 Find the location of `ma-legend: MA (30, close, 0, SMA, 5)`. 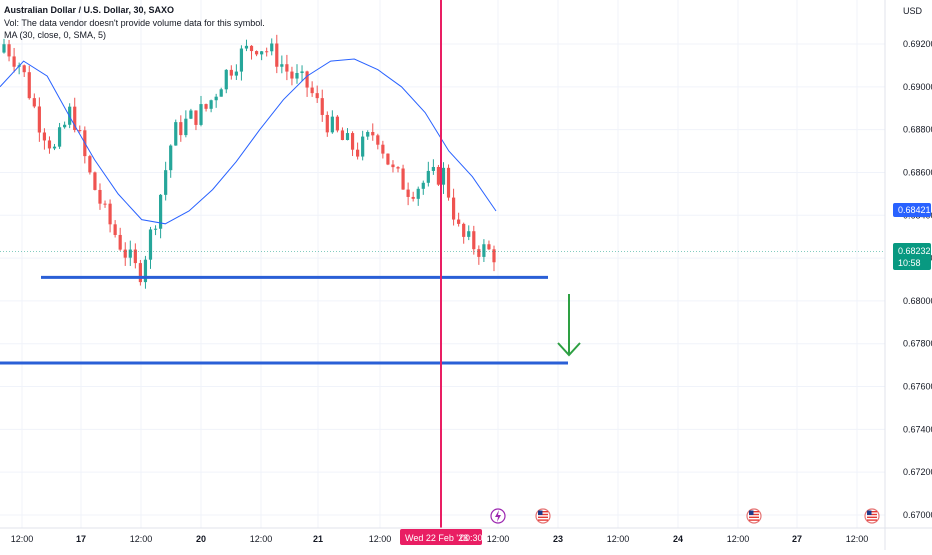

ma-legend: MA (30, close, 0, SMA, 5) is located at coordinates (55, 35).